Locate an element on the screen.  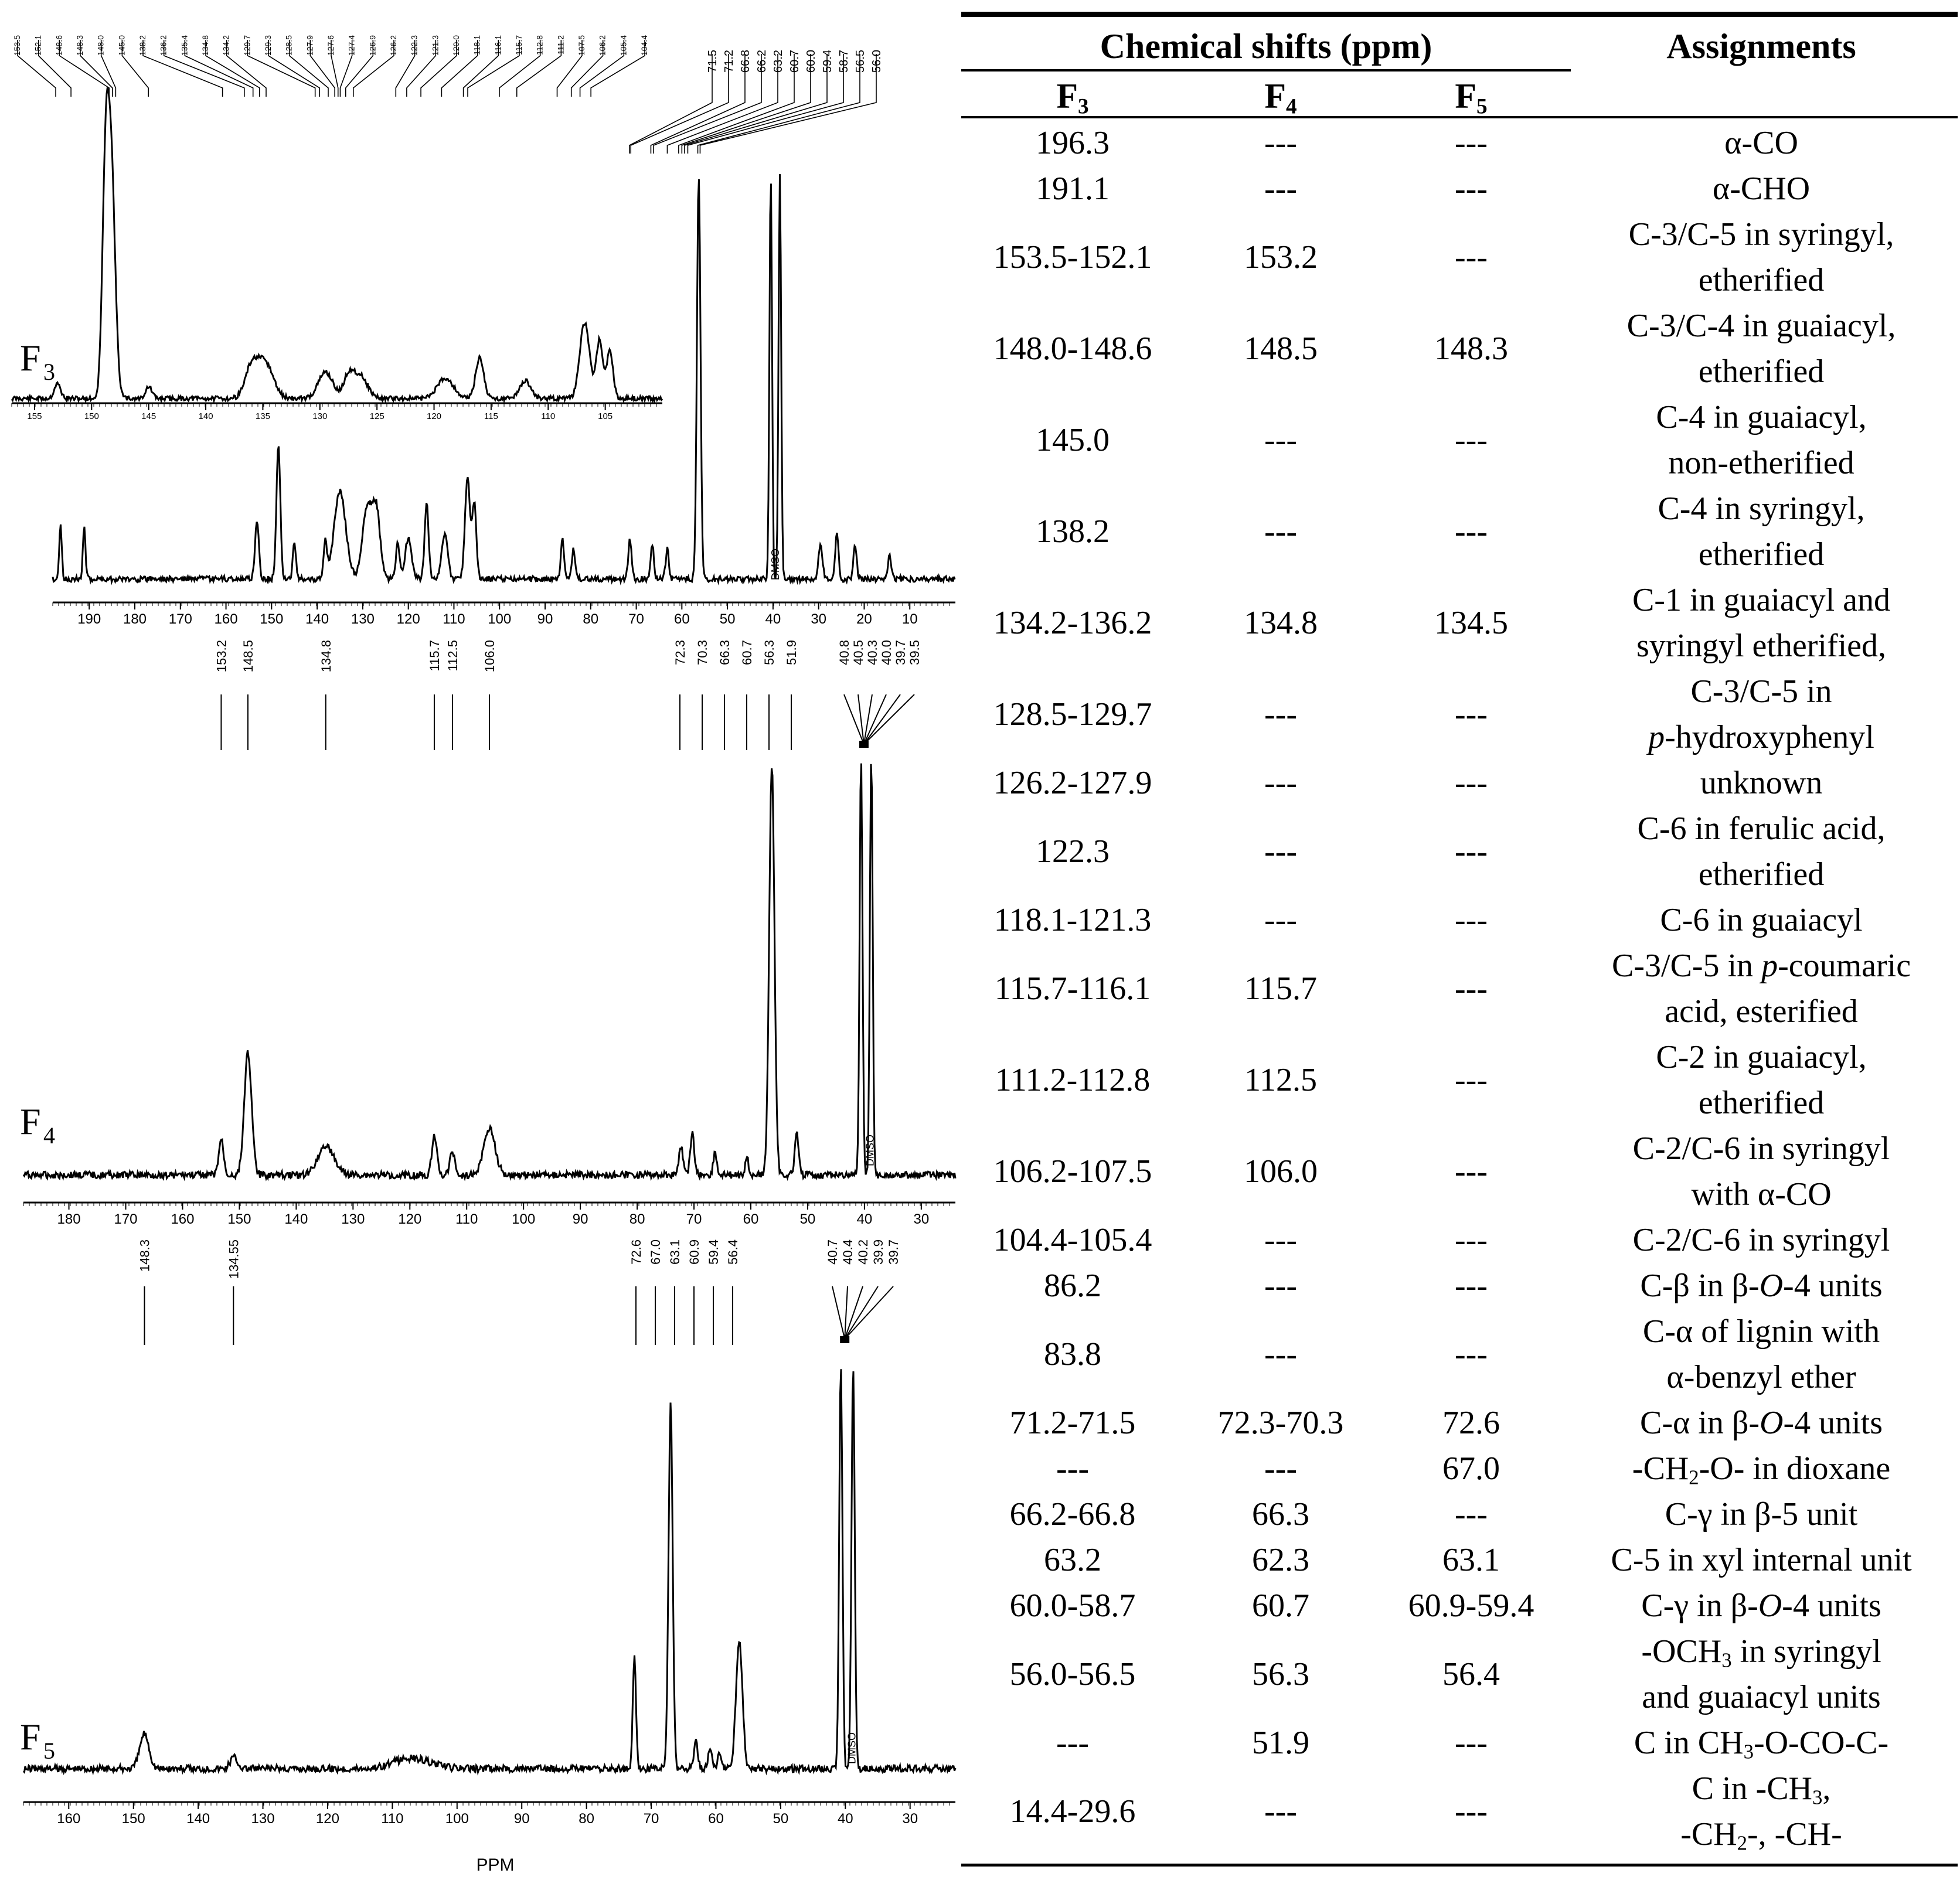
peak-label: 39.7 is located at coordinates (900, 652).